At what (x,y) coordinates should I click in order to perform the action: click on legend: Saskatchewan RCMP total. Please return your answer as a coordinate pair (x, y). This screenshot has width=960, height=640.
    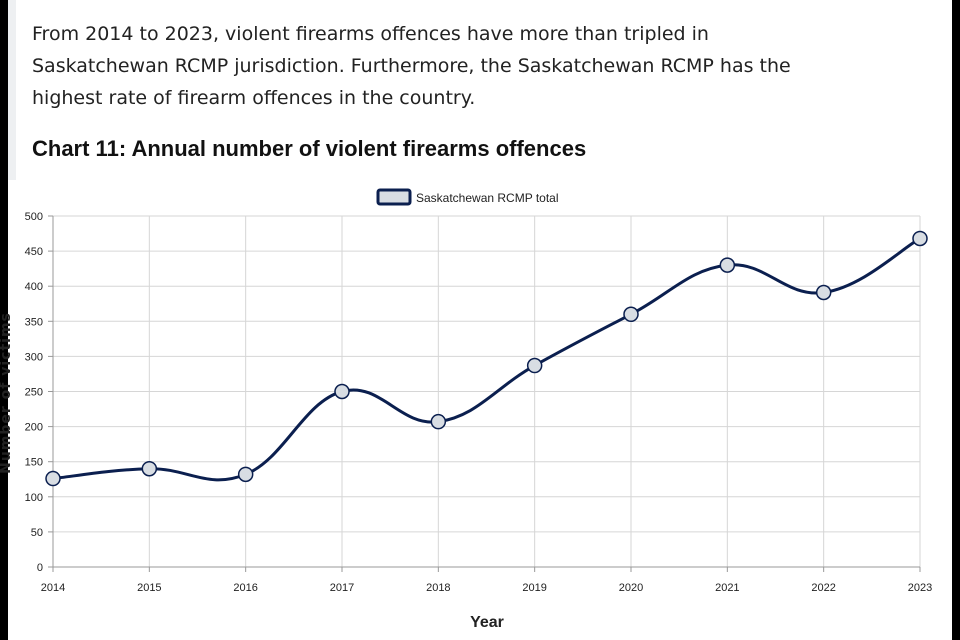
    Looking at the image, I should click on (467, 197).